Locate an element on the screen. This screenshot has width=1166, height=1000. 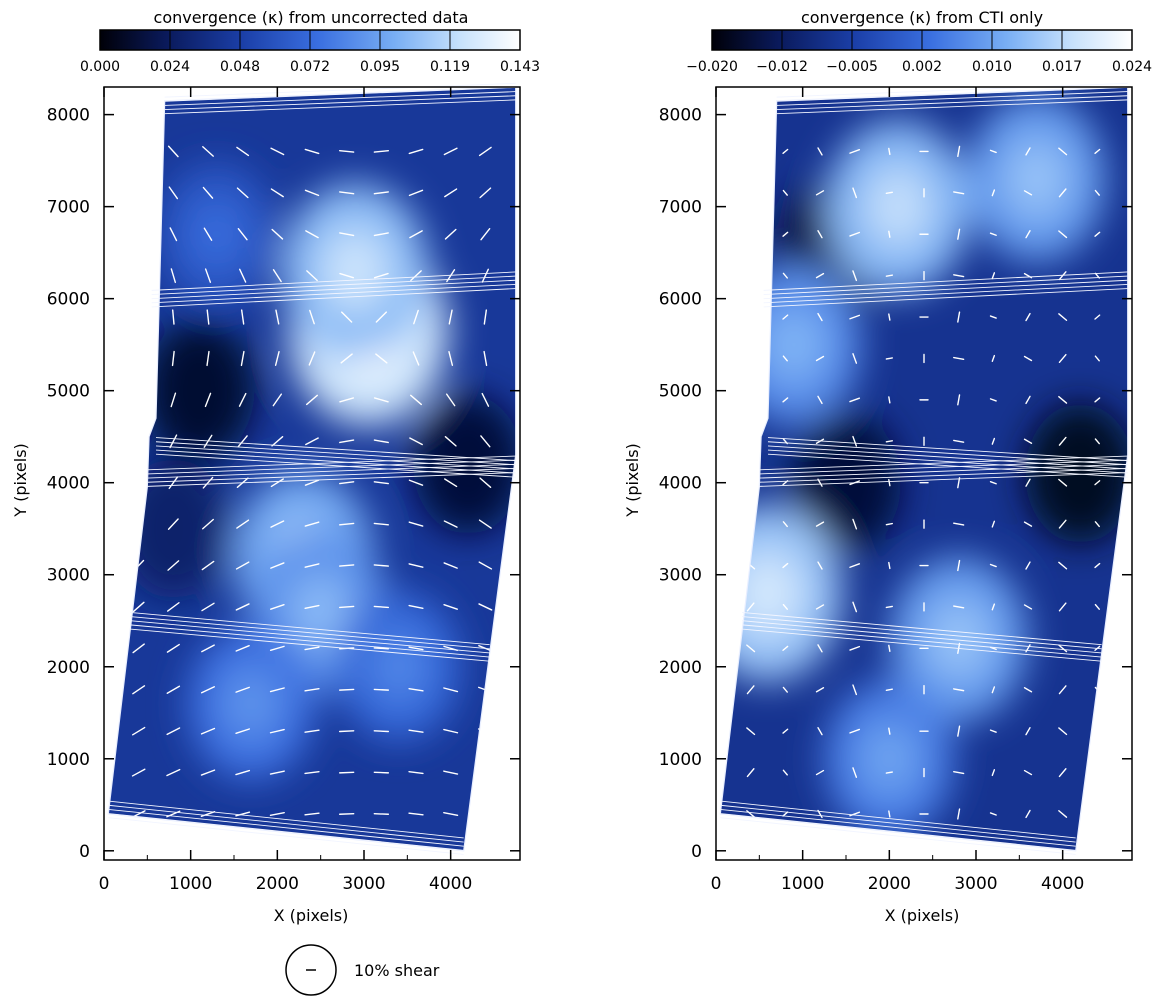
colorbar-tick-label: −0.012 is located at coordinates (782, 67).